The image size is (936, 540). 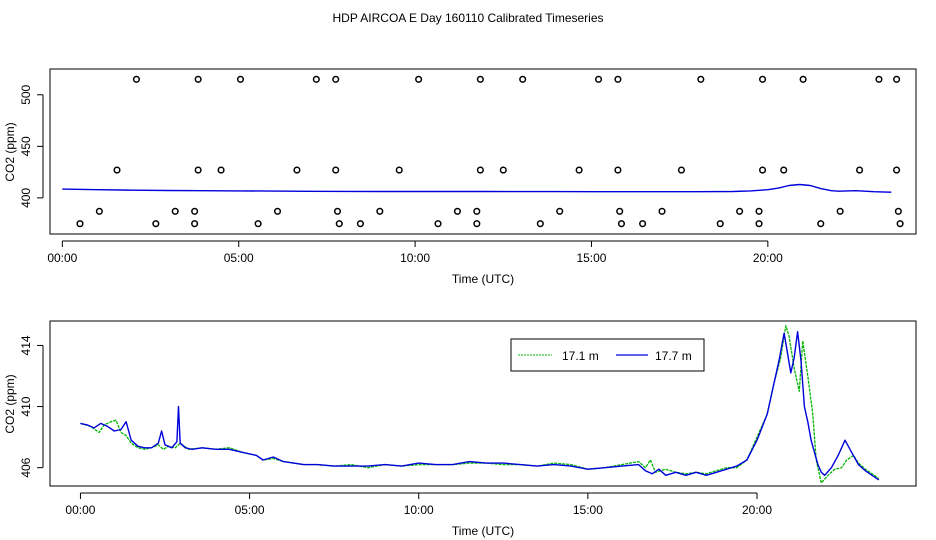 I want to click on y-tick-label: 450, so click(x=26, y=146).